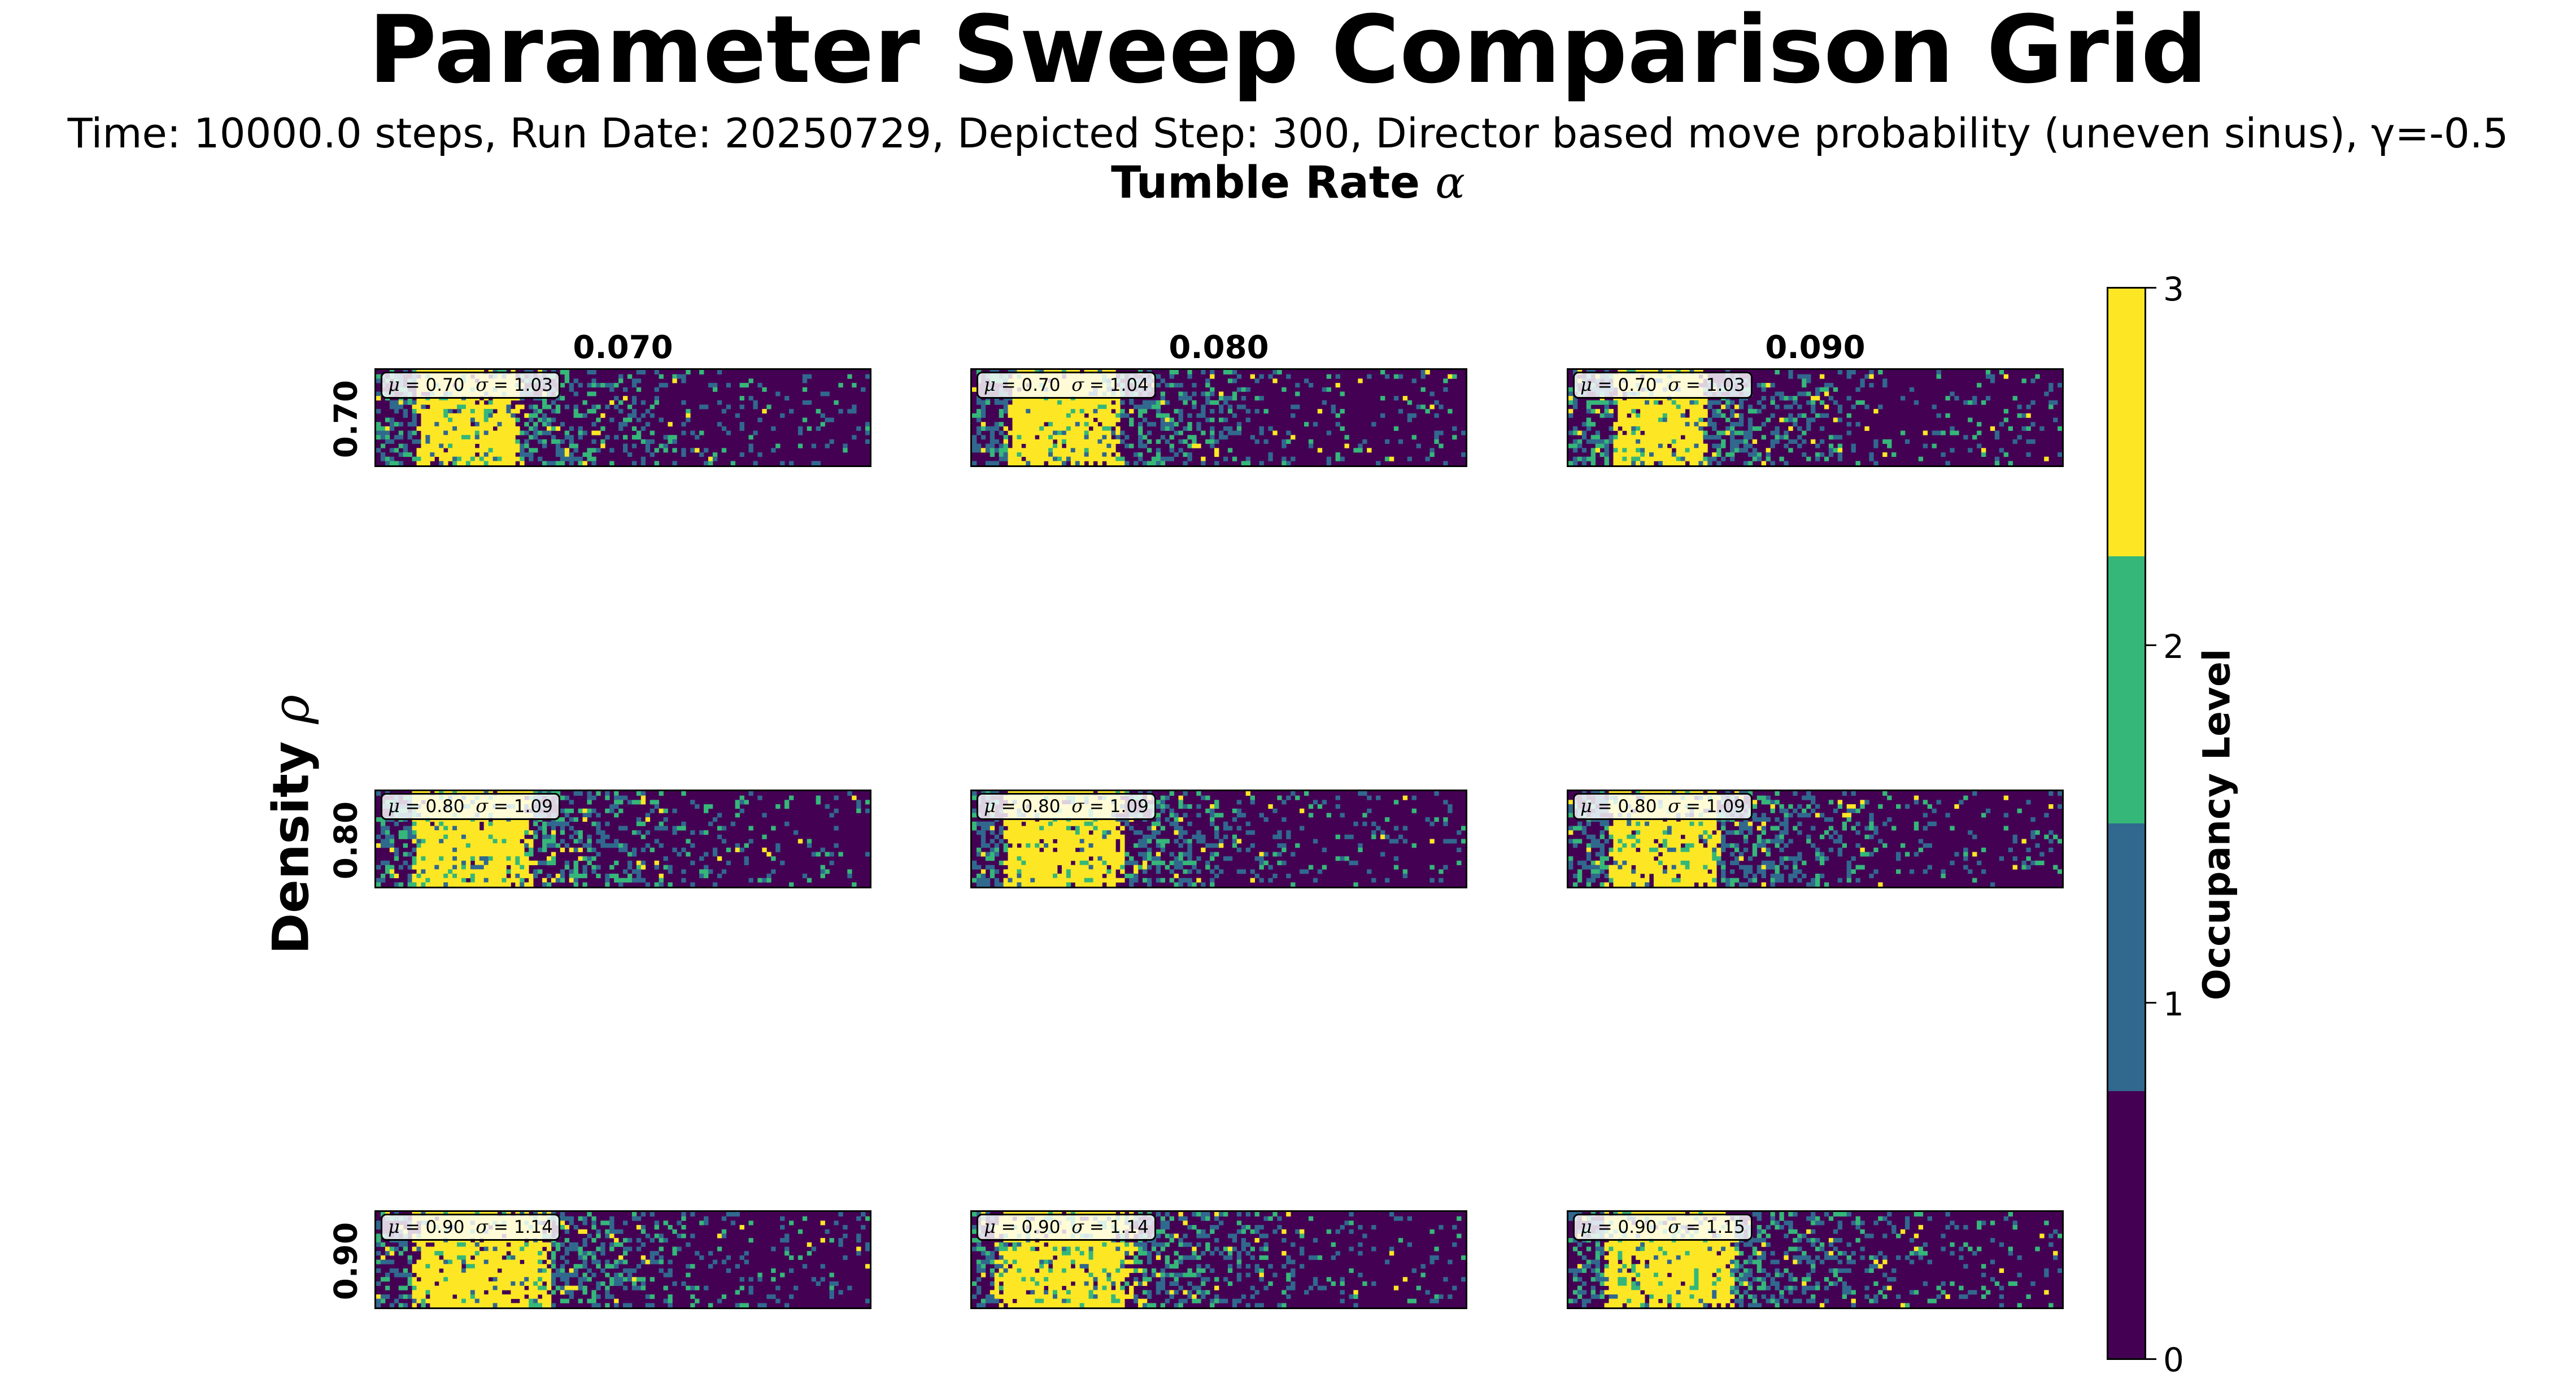 This screenshot has height=1391, width=2576. I want to click on stat-box: μ = 0.70 σ = 1.03, so click(1663, 385).